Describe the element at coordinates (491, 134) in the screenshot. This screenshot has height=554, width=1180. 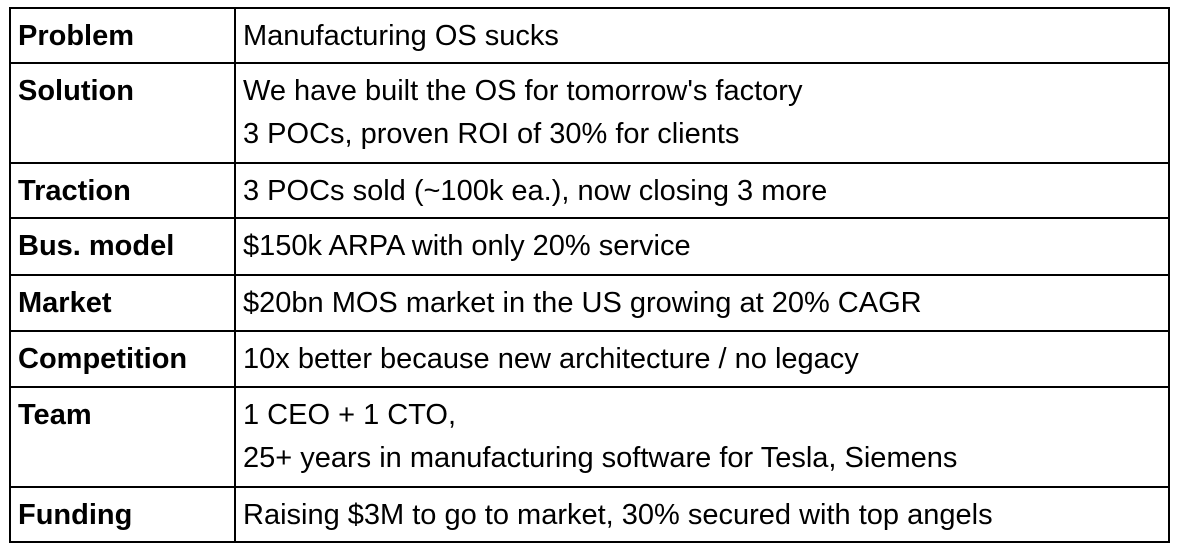
I see `row-value-line: 3 POCs, proven ROI of 30% for clients` at that location.